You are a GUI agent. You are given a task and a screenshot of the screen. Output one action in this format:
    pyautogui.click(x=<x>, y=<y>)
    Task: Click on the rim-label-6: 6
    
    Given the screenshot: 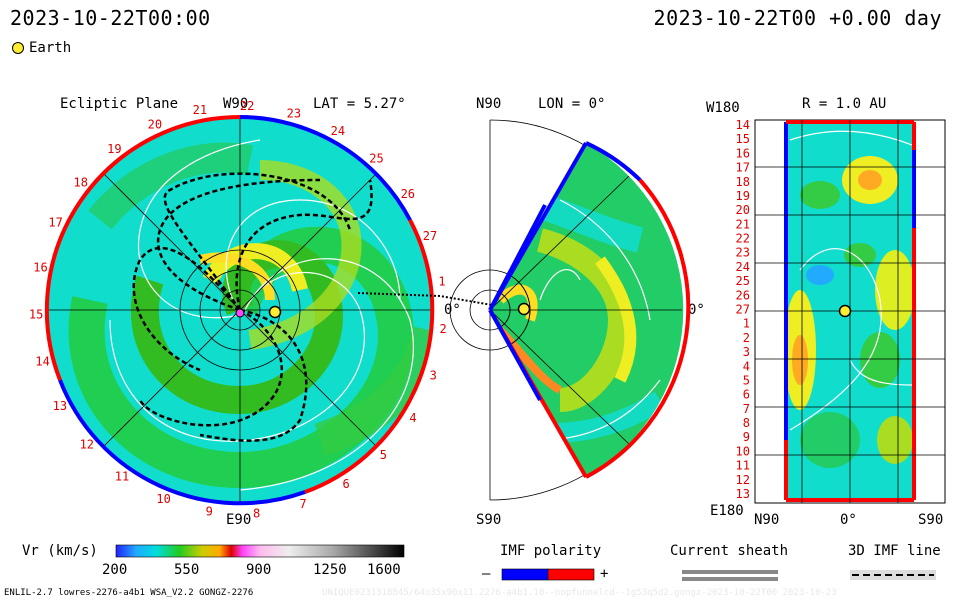 What is the action you would take?
    pyautogui.click(x=345, y=484)
    